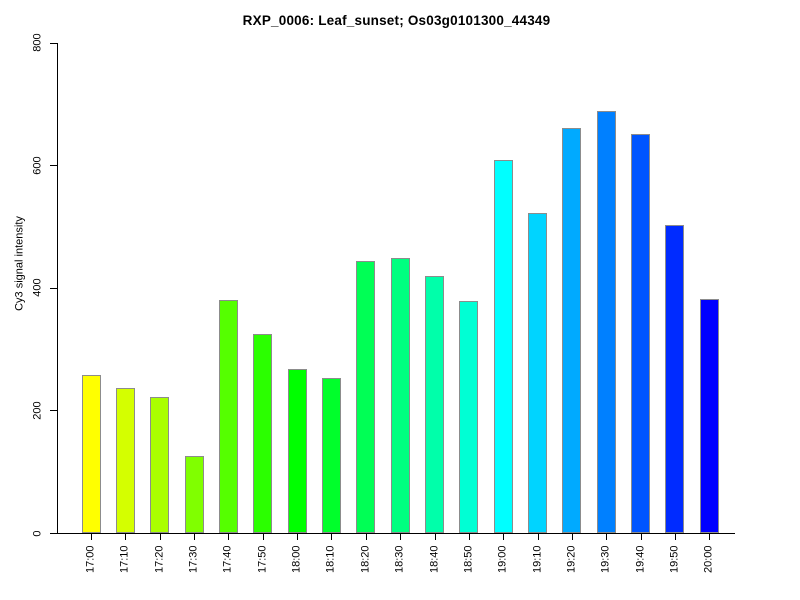 This screenshot has width=800, height=600. Describe the element at coordinates (262, 559) in the screenshot. I see `x-tick-label: 17:50` at that location.